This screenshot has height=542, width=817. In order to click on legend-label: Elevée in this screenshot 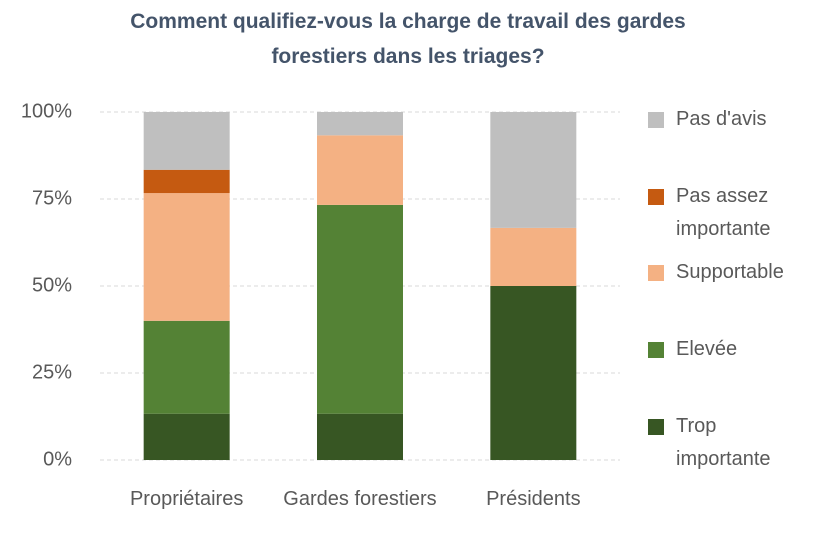, I will do `click(707, 349)`.